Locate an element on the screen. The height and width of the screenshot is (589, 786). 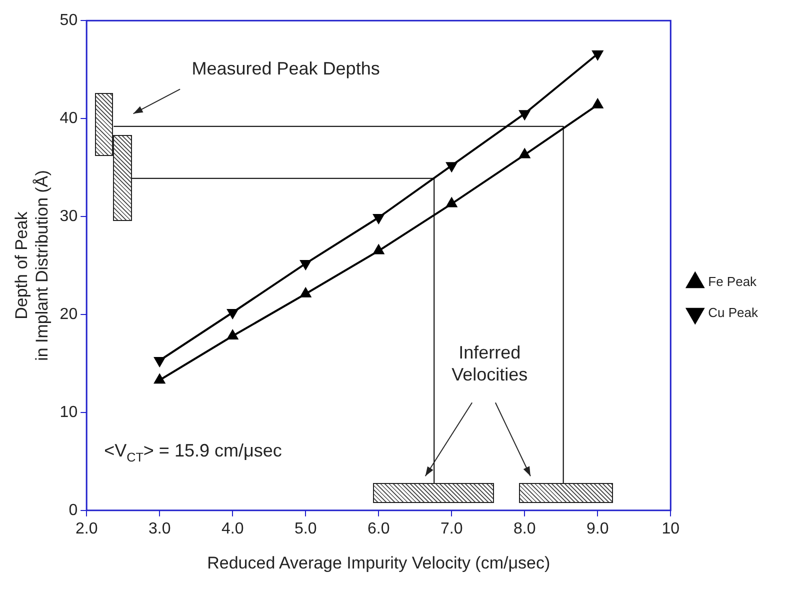
annotation: Measured Peak Depths is located at coordinates (286, 68).